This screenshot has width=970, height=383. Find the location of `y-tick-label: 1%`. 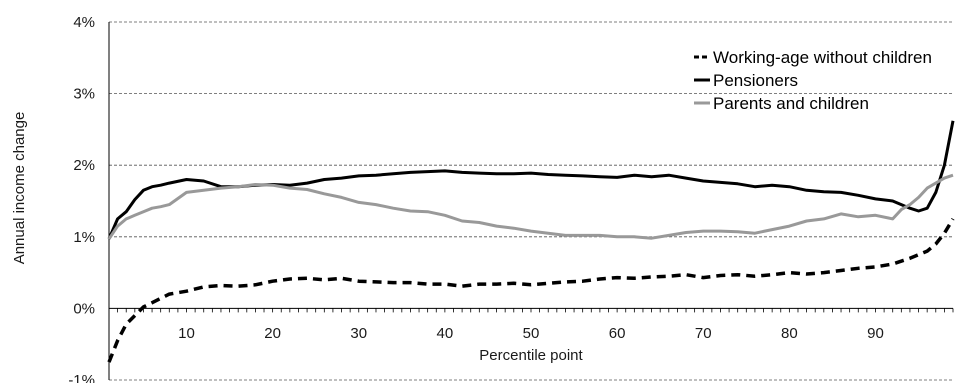

y-tick-label: 1% is located at coordinates (84, 237).